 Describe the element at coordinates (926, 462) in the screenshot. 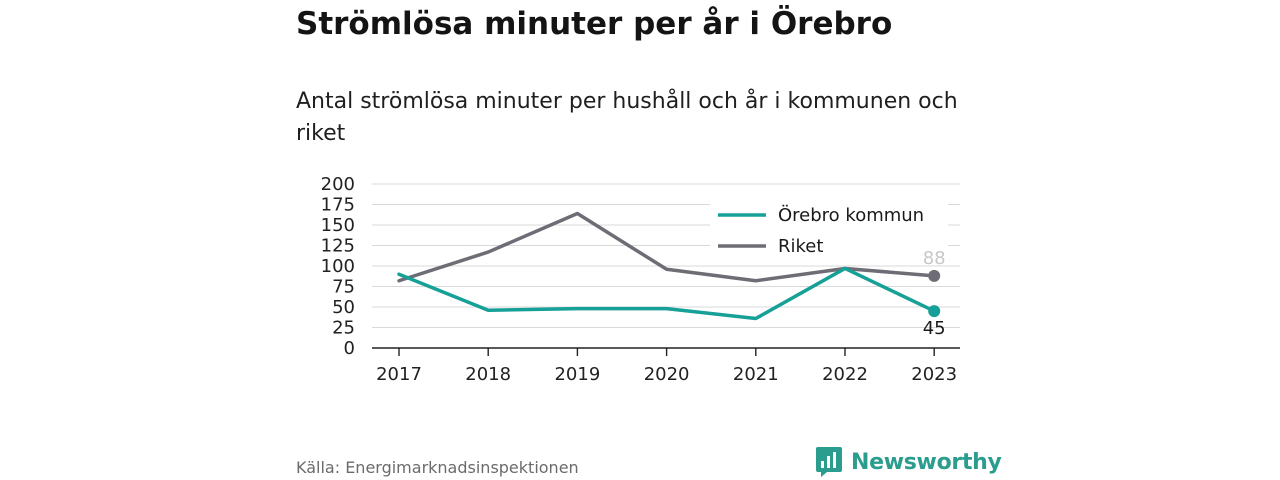

I see `brand-name: Newsworthy` at that location.